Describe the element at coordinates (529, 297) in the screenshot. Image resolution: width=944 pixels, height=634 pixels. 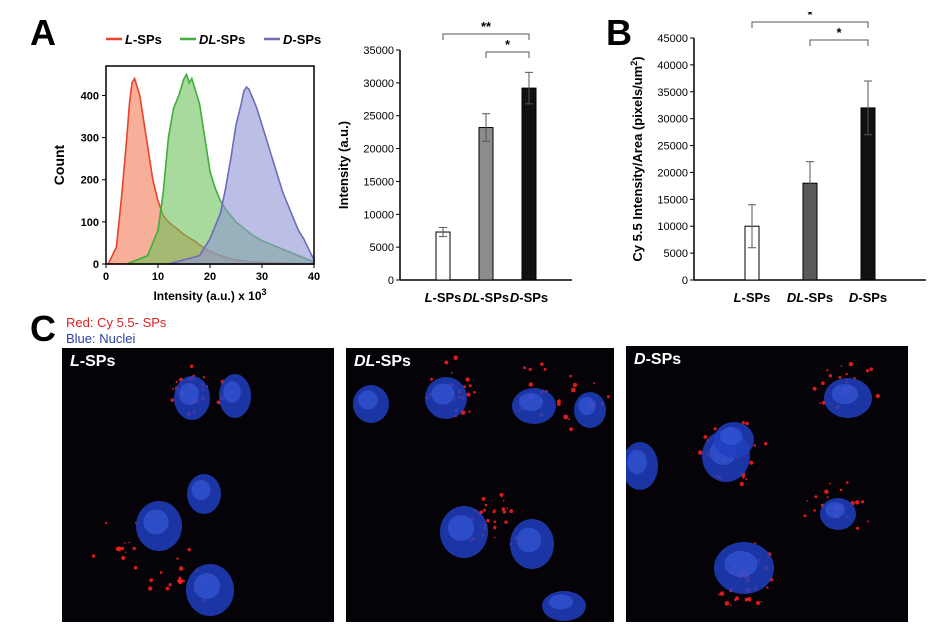
I see `bar-category-label: D-SPs` at that location.